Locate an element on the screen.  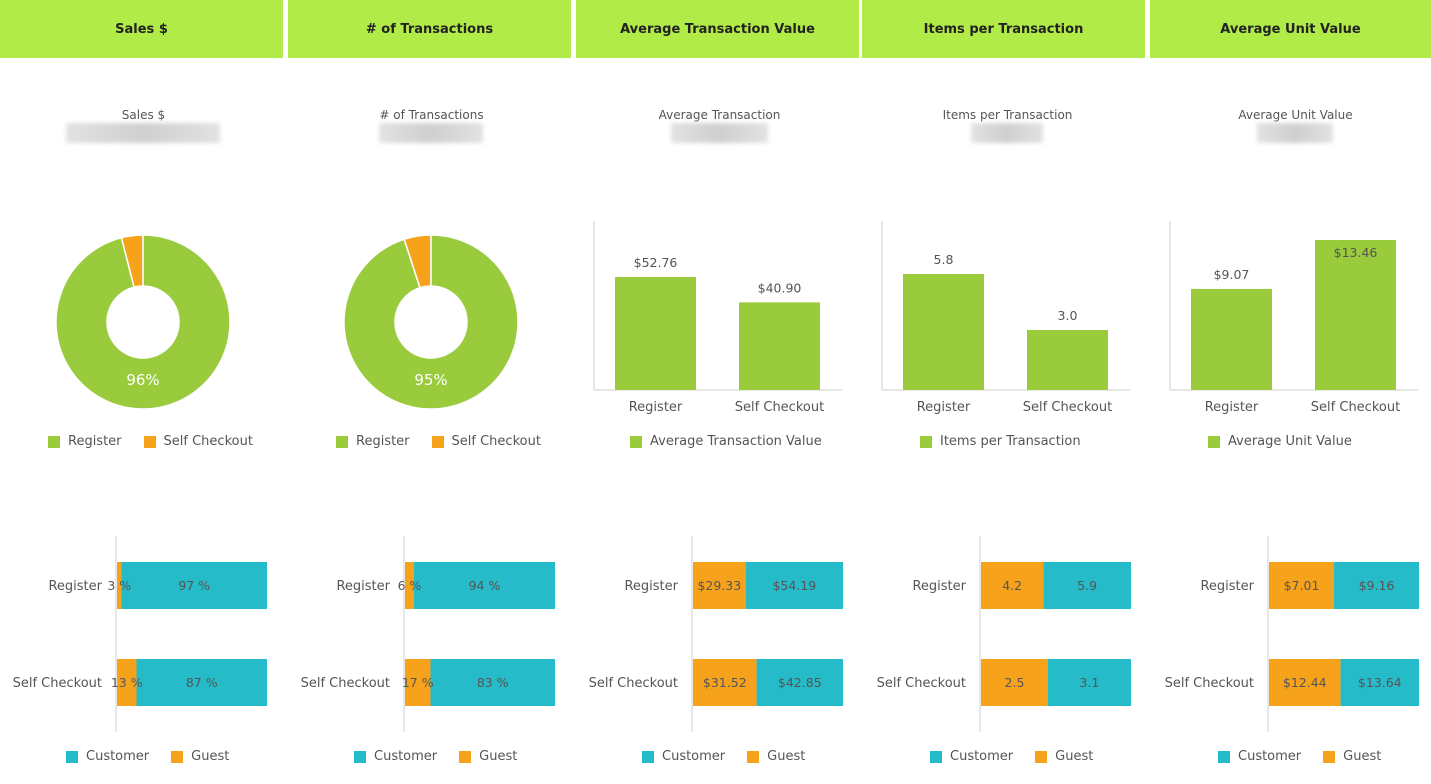
segment-label-guest: $29.33 is located at coordinates (719, 585).